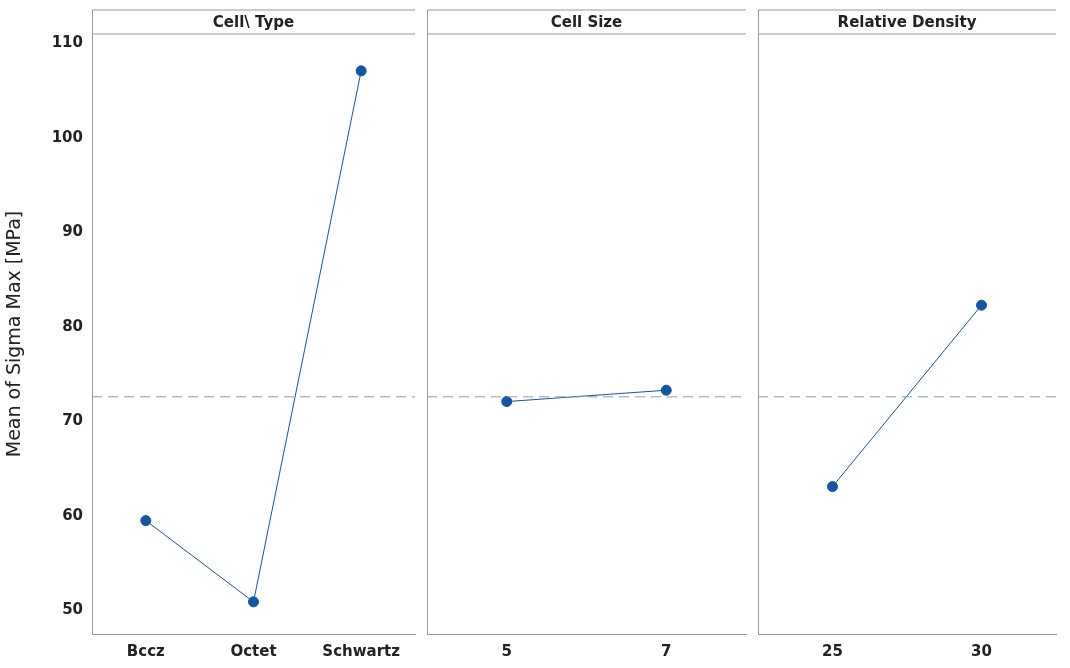 The height and width of the screenshot is (668, 1070). What do you see at coordinates (586, 21) in the screenshot?
I see `chart-title: Cell Size` at bounding box center [586, 21].